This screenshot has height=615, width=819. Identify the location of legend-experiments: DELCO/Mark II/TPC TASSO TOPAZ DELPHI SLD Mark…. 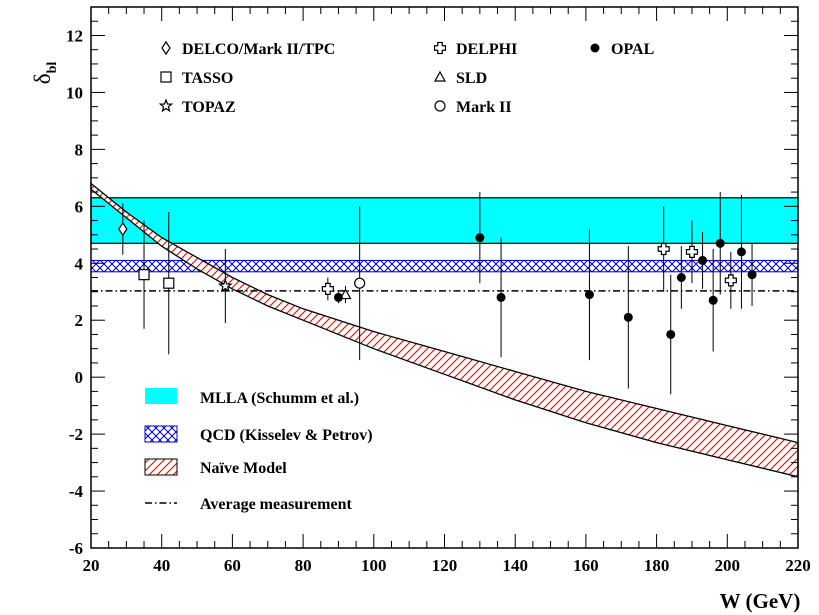
(406, 78).